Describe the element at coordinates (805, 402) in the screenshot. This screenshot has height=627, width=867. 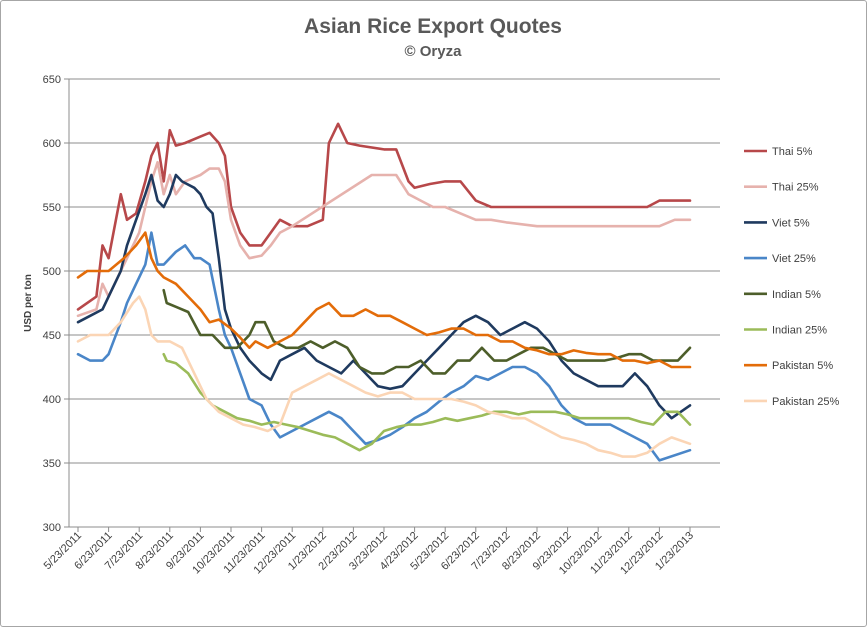
I see `legend-label: Pakistan 25%` at that location.